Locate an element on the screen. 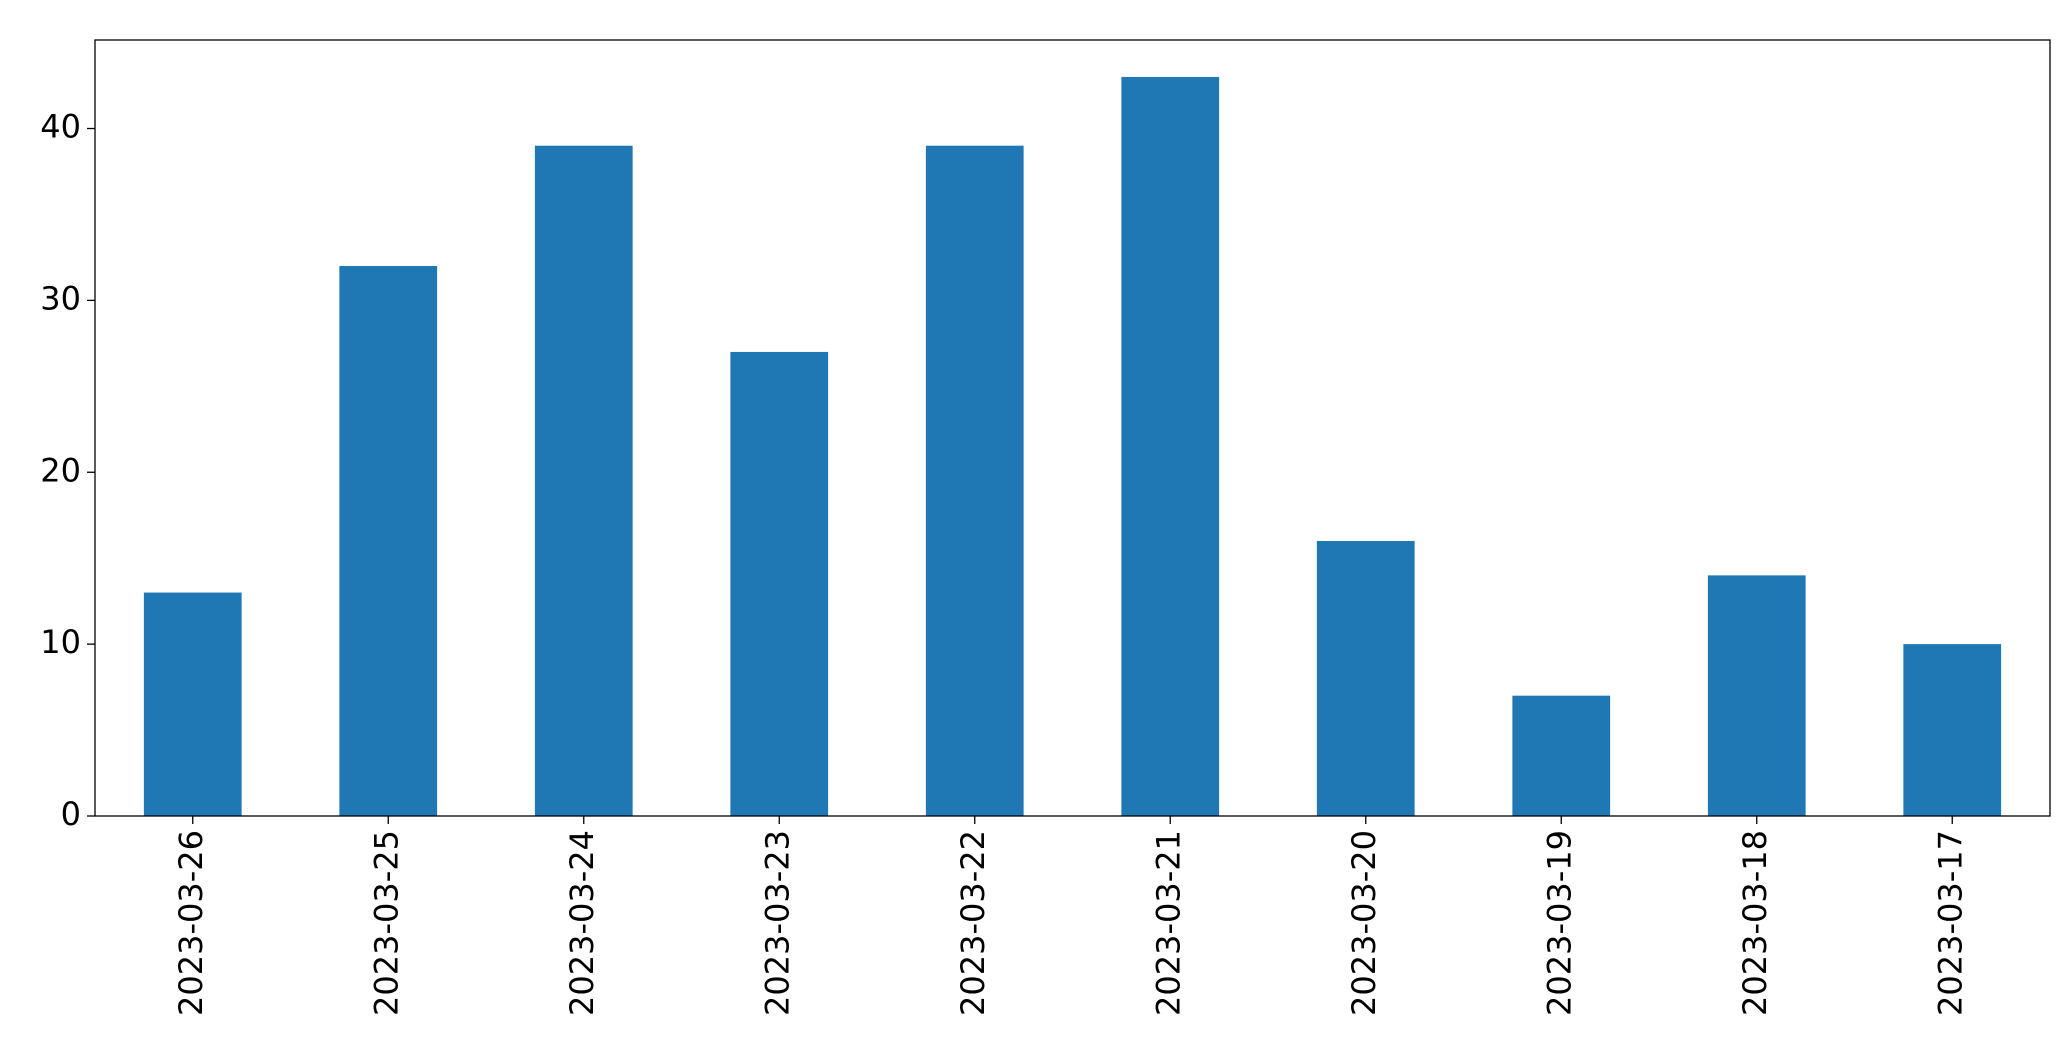 This screenshot has width=2071, height=1061. x-tick-label: 2023-03-23 is located at coordinates (777, 923).